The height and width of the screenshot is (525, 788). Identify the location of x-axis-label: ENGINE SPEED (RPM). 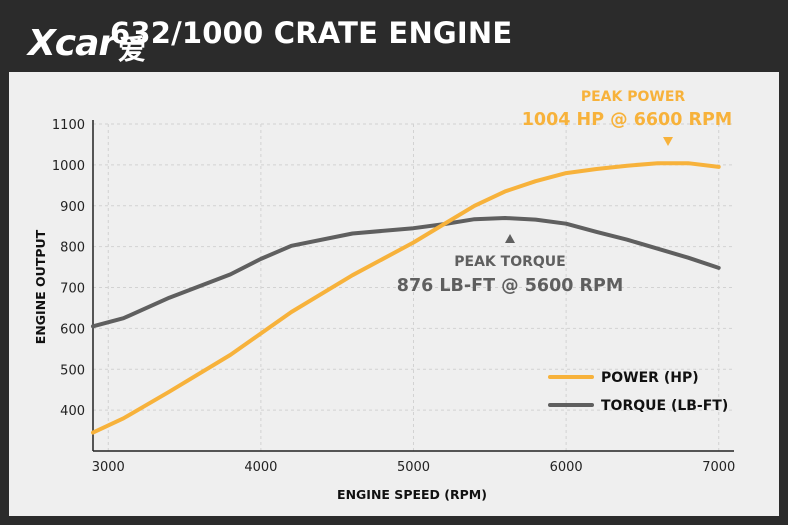
(412, 494).